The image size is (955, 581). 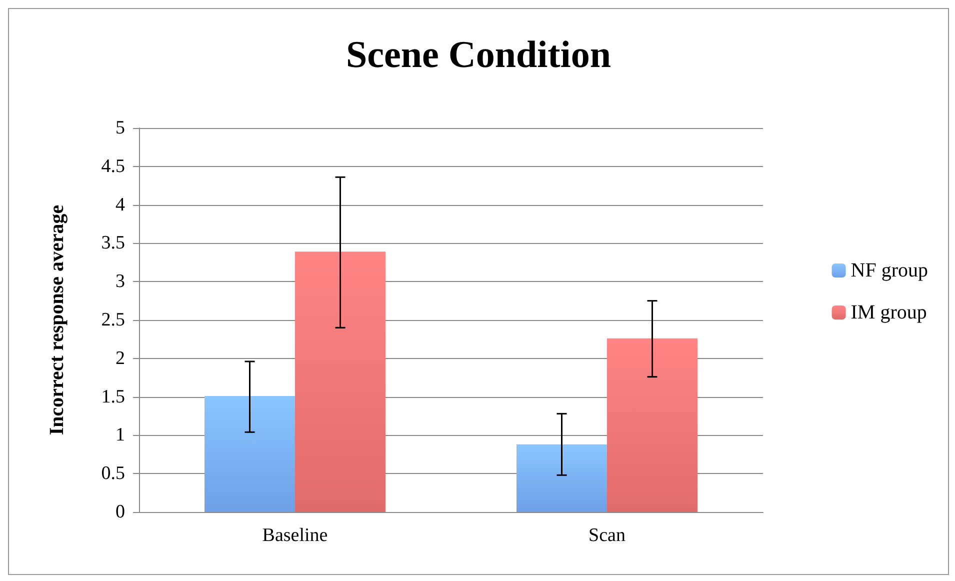 What do you see at coordinates (607, 535) in the screenshot?
I see `x-tick-label: Scan` at bounding box center [607, 535].